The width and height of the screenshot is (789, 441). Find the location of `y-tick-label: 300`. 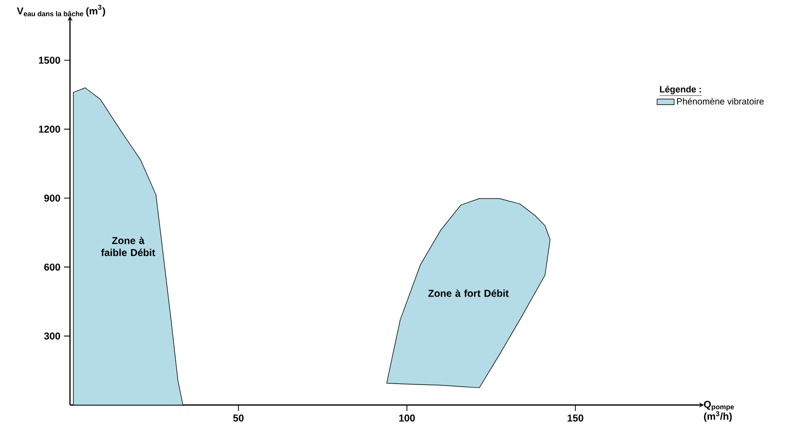

y-tick-label: 300 is located at coordinates (52, 336).